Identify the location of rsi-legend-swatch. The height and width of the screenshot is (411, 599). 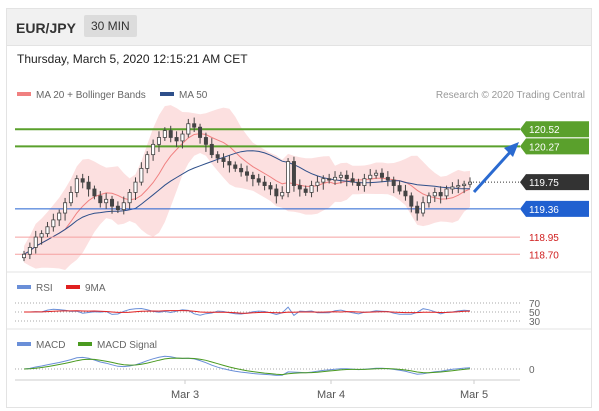
(24, 287).